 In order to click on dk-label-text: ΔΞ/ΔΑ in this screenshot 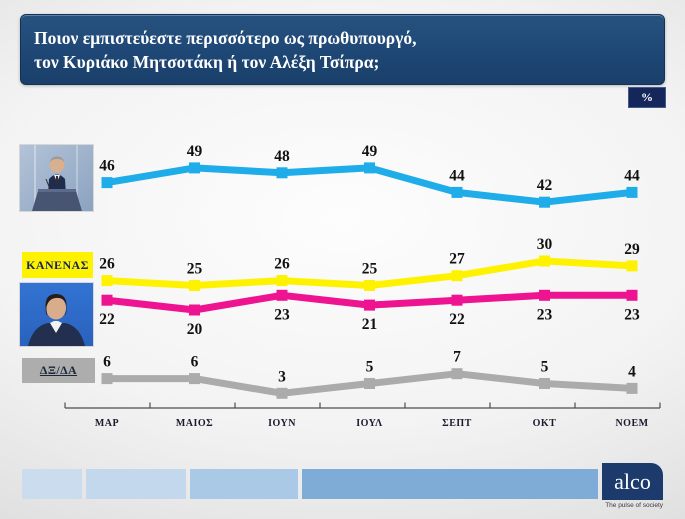, I will do `click(58, 370)`.